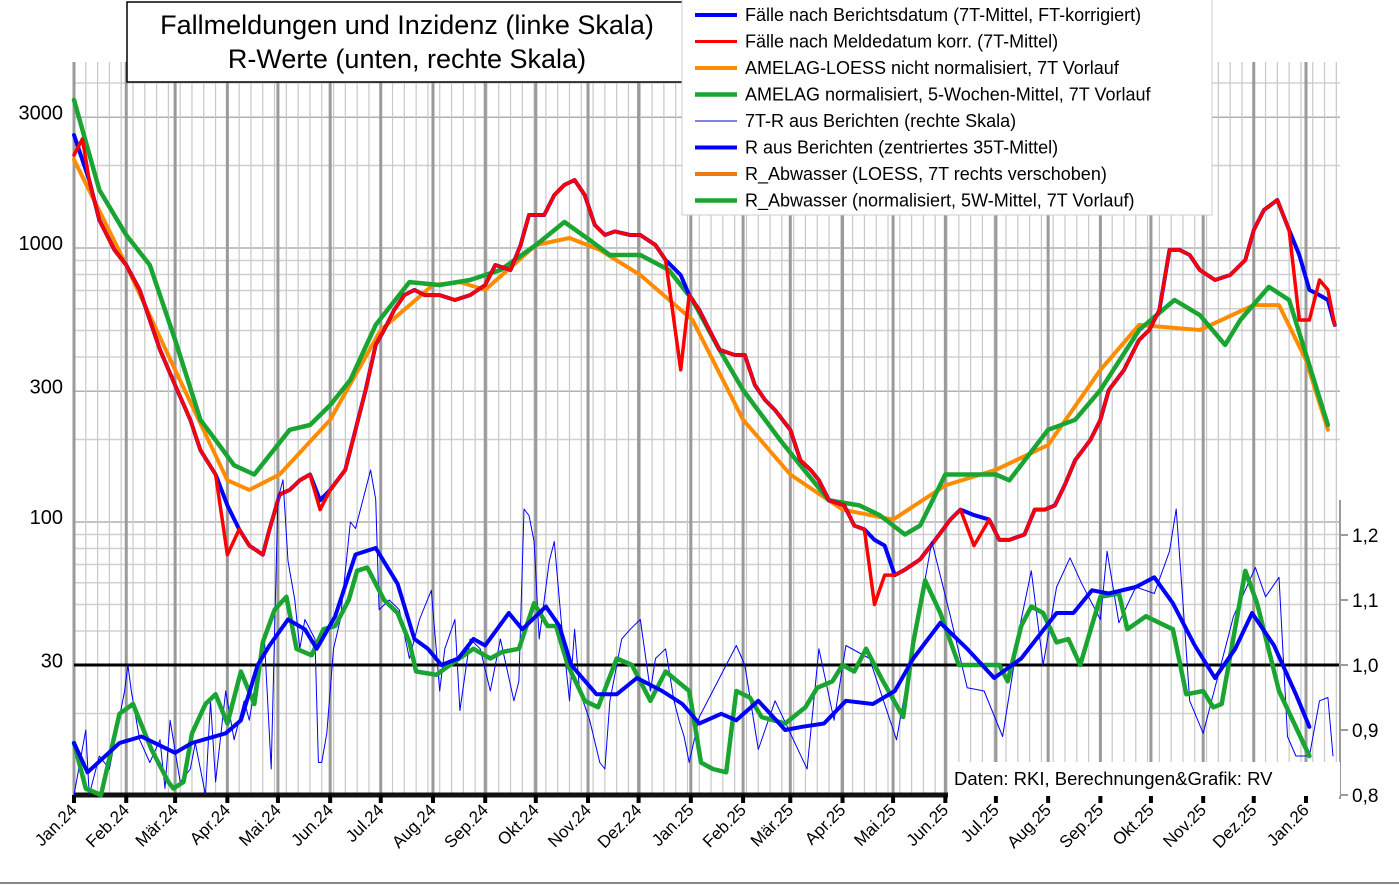  What do you see at coordinates (901, 42) in the screenshot?
I see `legend-label: Fälle nach Meldedatum korr. (7T-Mittel)` at bounding box center [901, 42].